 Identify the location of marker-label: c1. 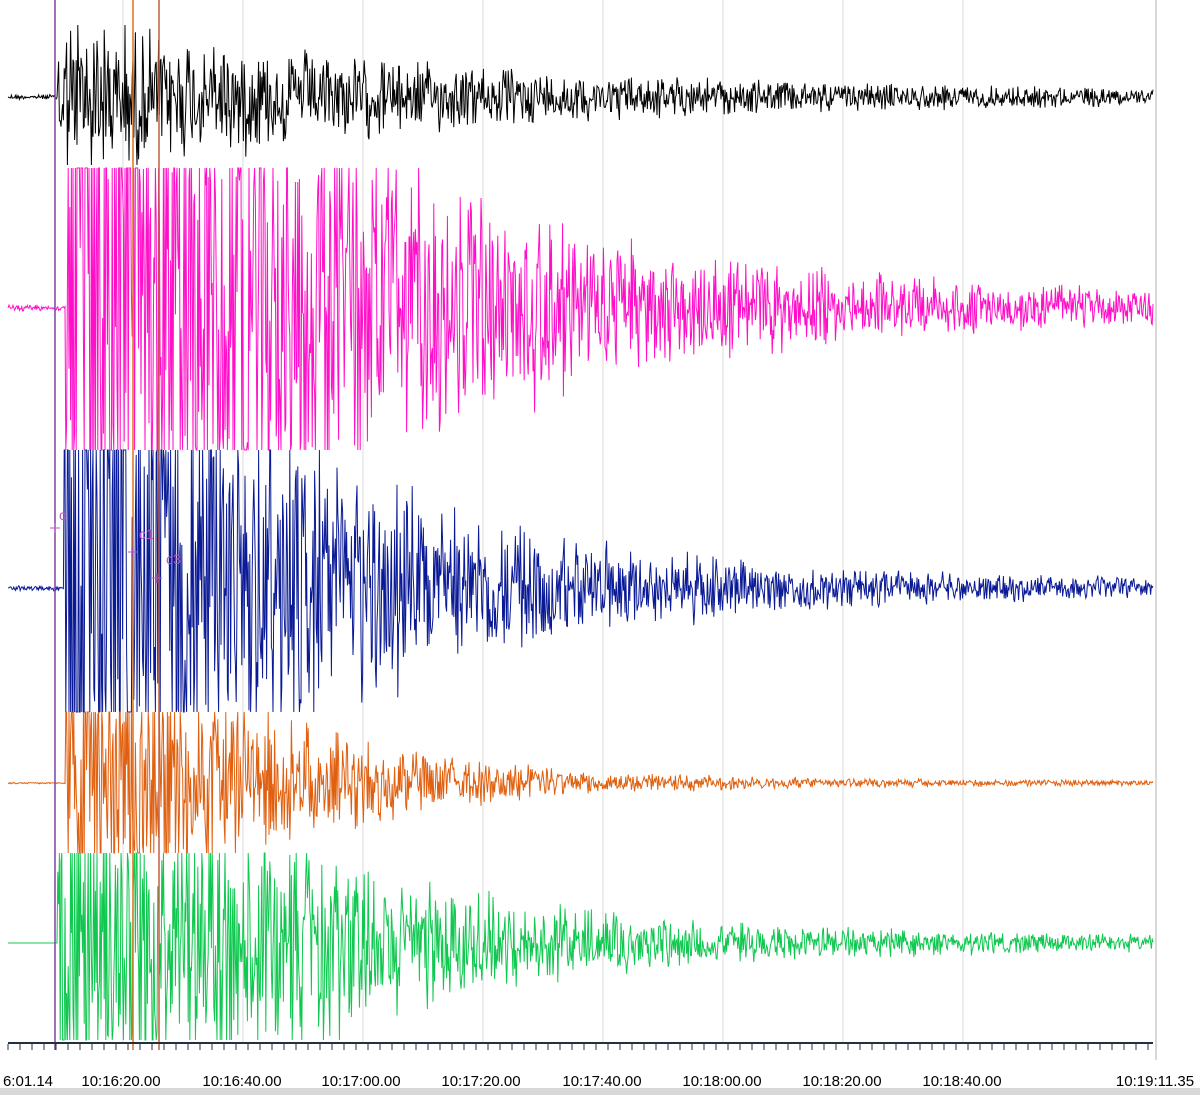
(146, 534).